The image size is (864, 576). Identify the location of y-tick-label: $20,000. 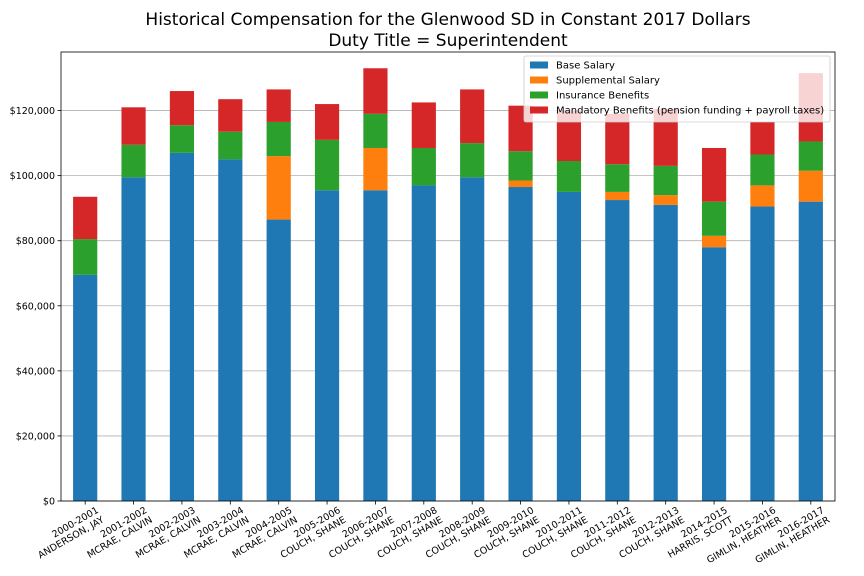
(35, 436).